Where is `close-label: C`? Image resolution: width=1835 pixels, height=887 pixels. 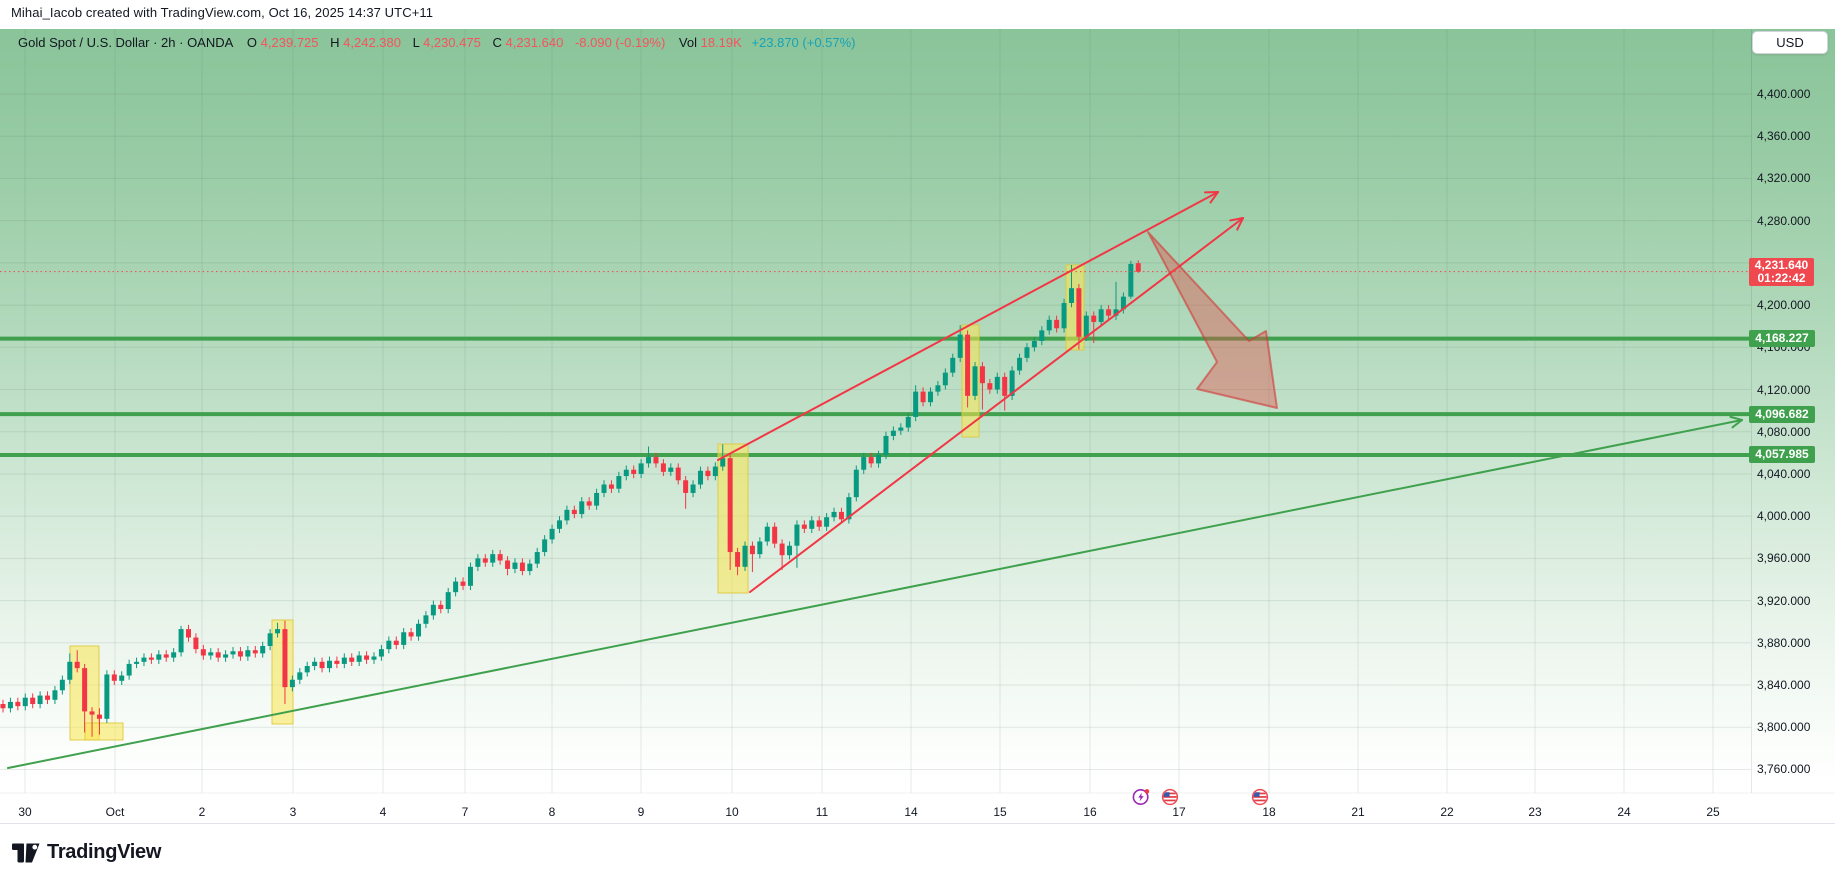
close-label: C is located at coordinates (497, 42).